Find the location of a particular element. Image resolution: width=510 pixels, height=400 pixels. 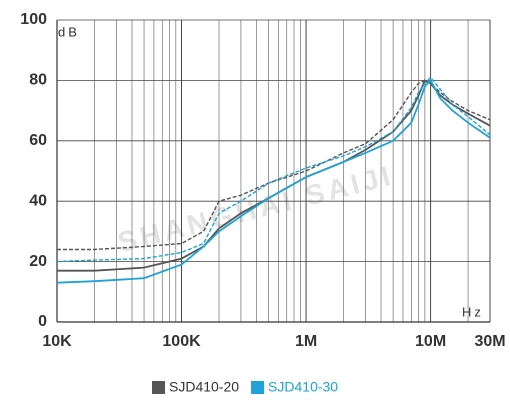

y-tick-label: 60 is located at coordinates (38, 140).